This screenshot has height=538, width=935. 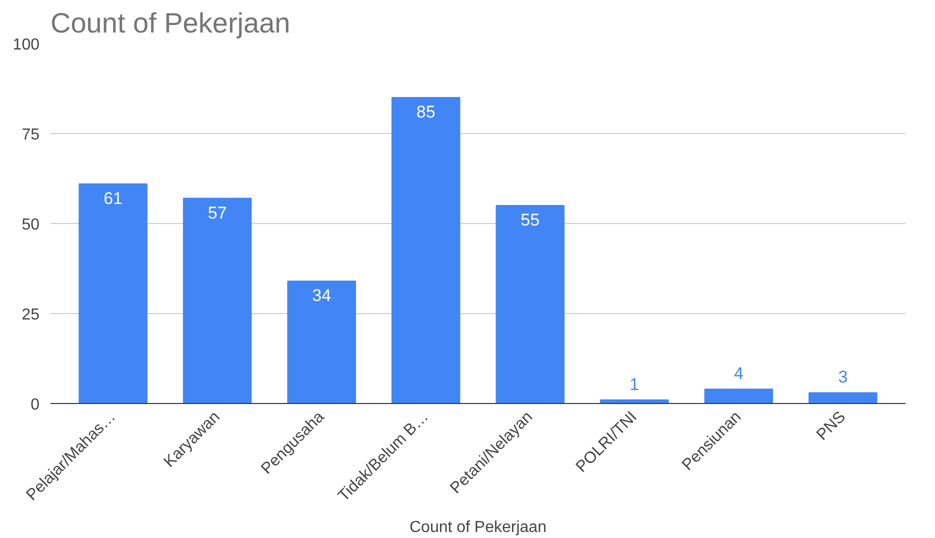 I want to click on y-tick-label: 25, so click(x=31, y=315).